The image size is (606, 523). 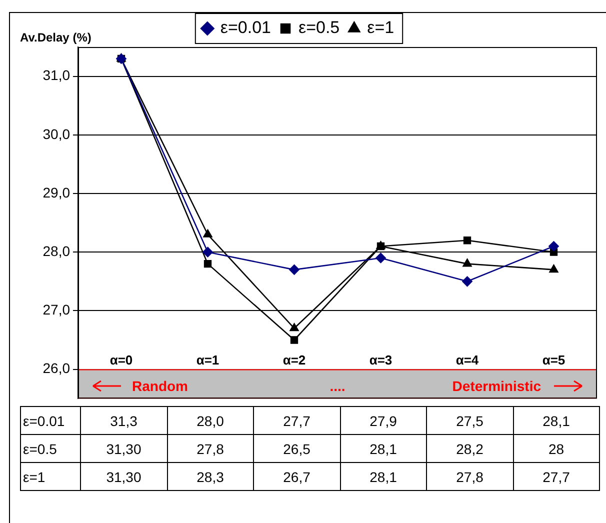 What do you see at coordinates (208, 360) in the screenshot?
I see `x-tick-label: α=1` at bounding box center [208, 360].